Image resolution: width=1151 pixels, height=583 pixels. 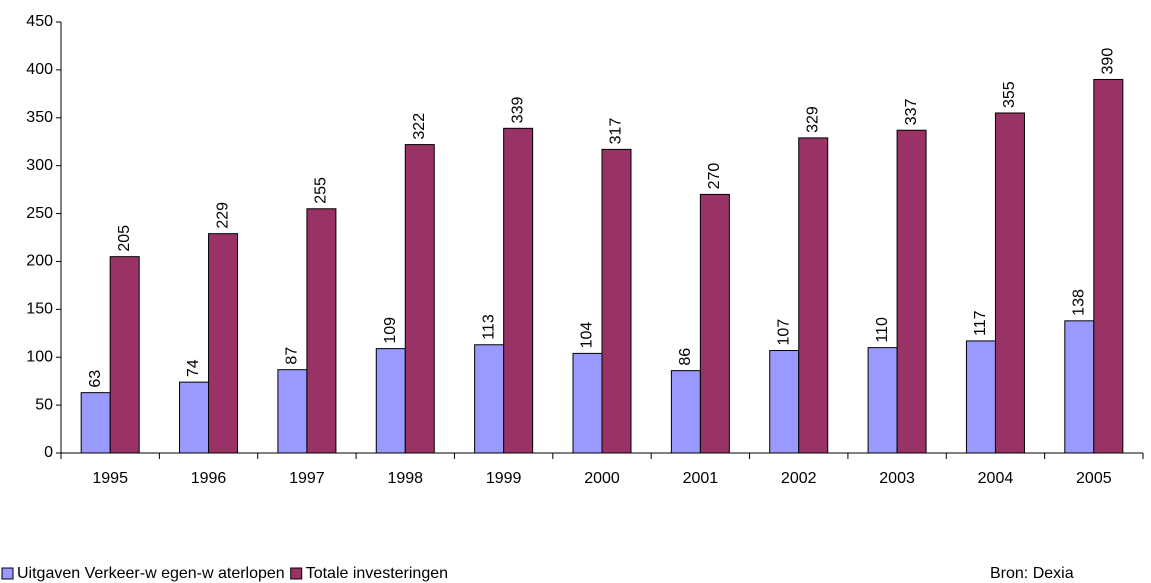 What do you see at coordinates (39, 261) in the screenshot?
I see `y-tick-label: 200` at bounding box center [39, 261].